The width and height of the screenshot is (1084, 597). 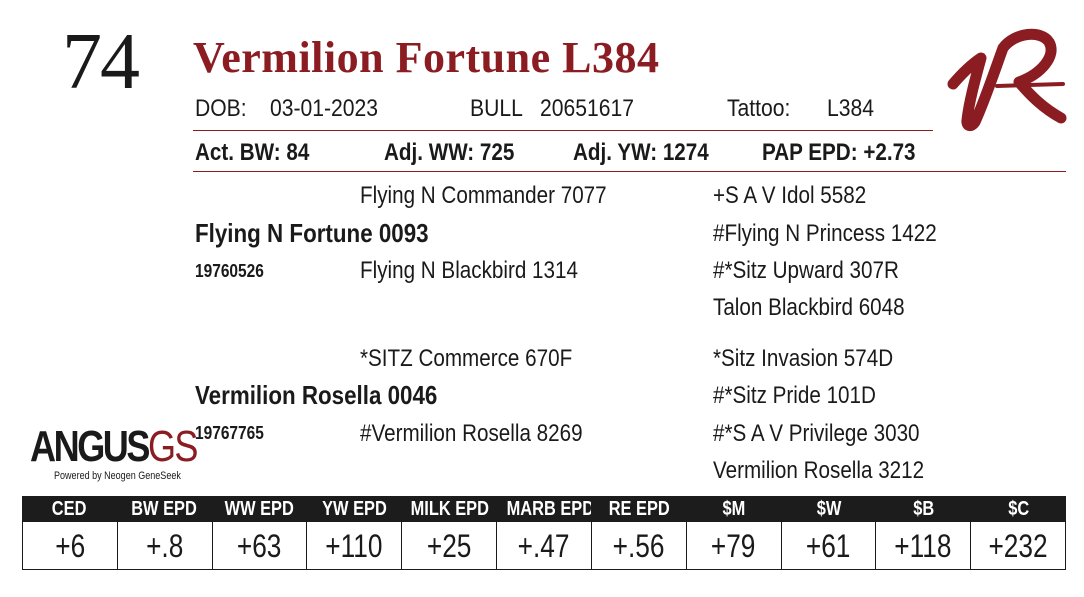 I want to click on sire-name: Flying N Fortune 0093, so click(x=312, y=233).